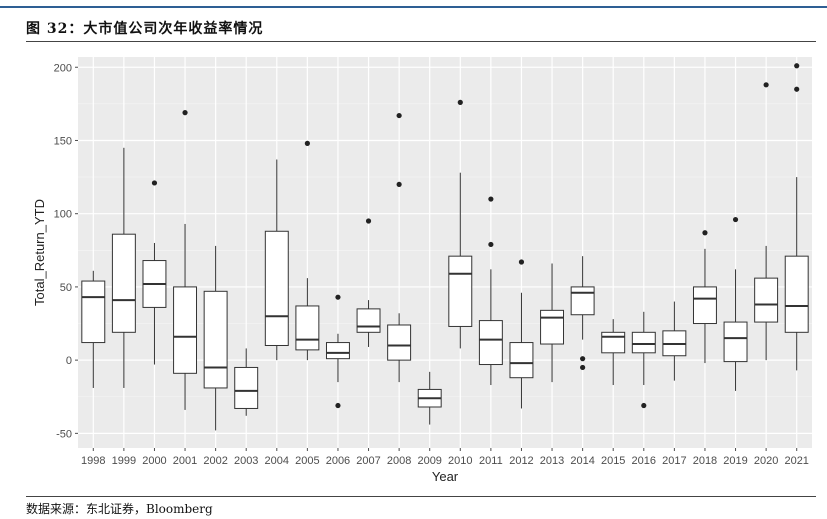 The image size is (827, 519). What do you see at coordinates (63, 215) in the screenshot?
I see `y-tick-label: 100` at bounding box center [63, 215].